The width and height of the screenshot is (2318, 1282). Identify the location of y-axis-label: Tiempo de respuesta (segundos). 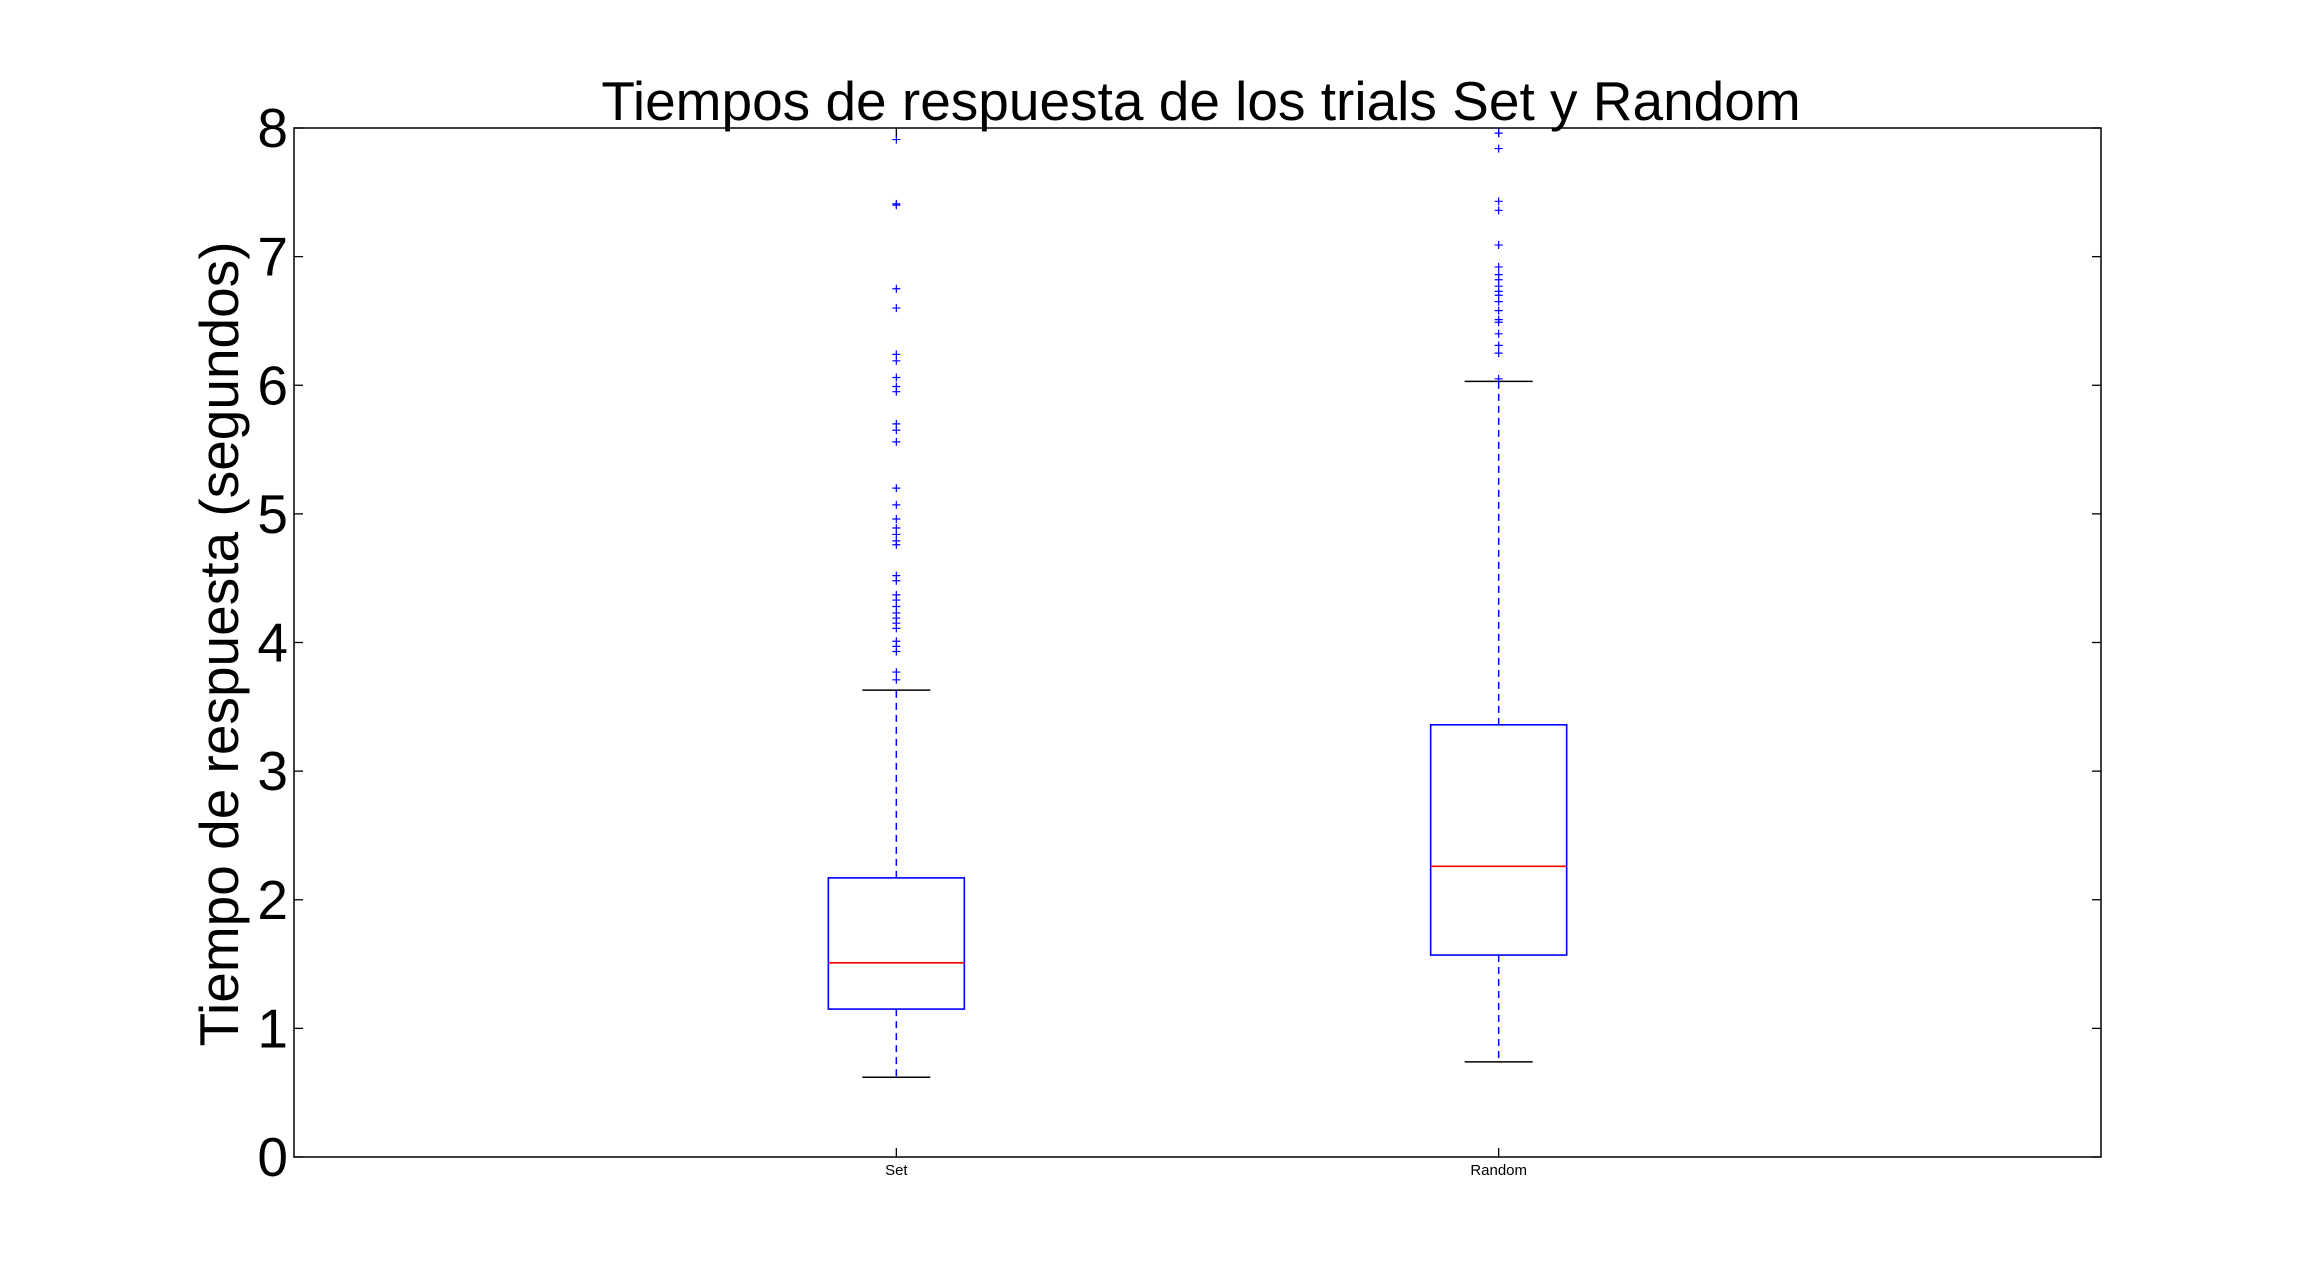
(219, 643).